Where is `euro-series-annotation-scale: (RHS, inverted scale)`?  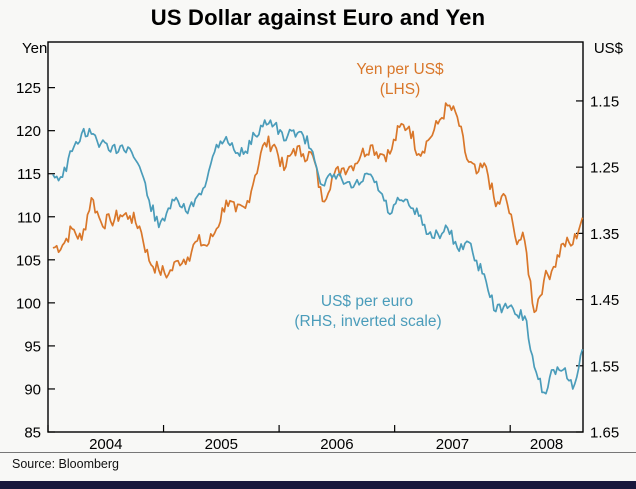 euro-series-annotation-scale: (RHS, inverted scale) is located at coordinates (368, 321).